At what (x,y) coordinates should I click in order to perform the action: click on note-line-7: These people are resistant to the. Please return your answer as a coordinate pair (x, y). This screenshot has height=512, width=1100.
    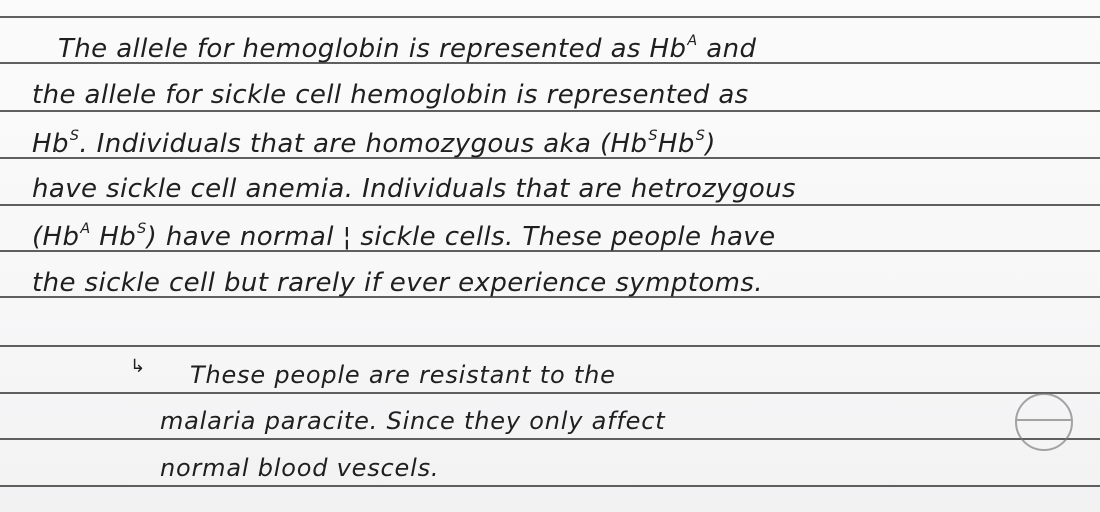
    Looking at the image, I should click on (403, 375).